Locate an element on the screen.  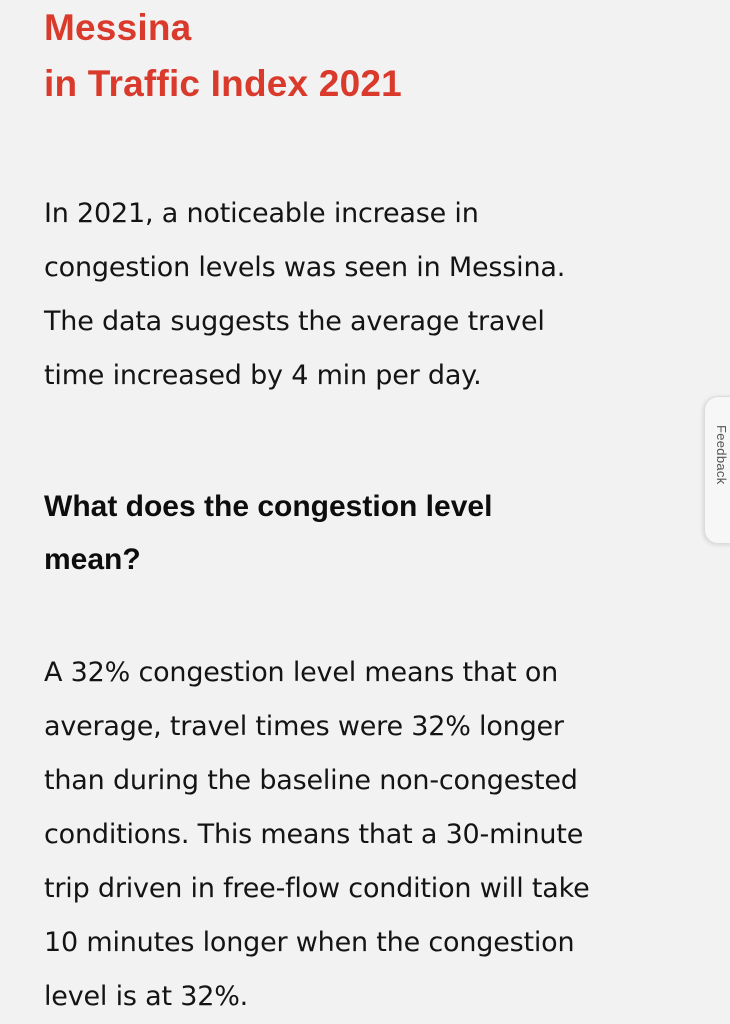
feedback-label: Feedback is located at coordinates (721, 455).